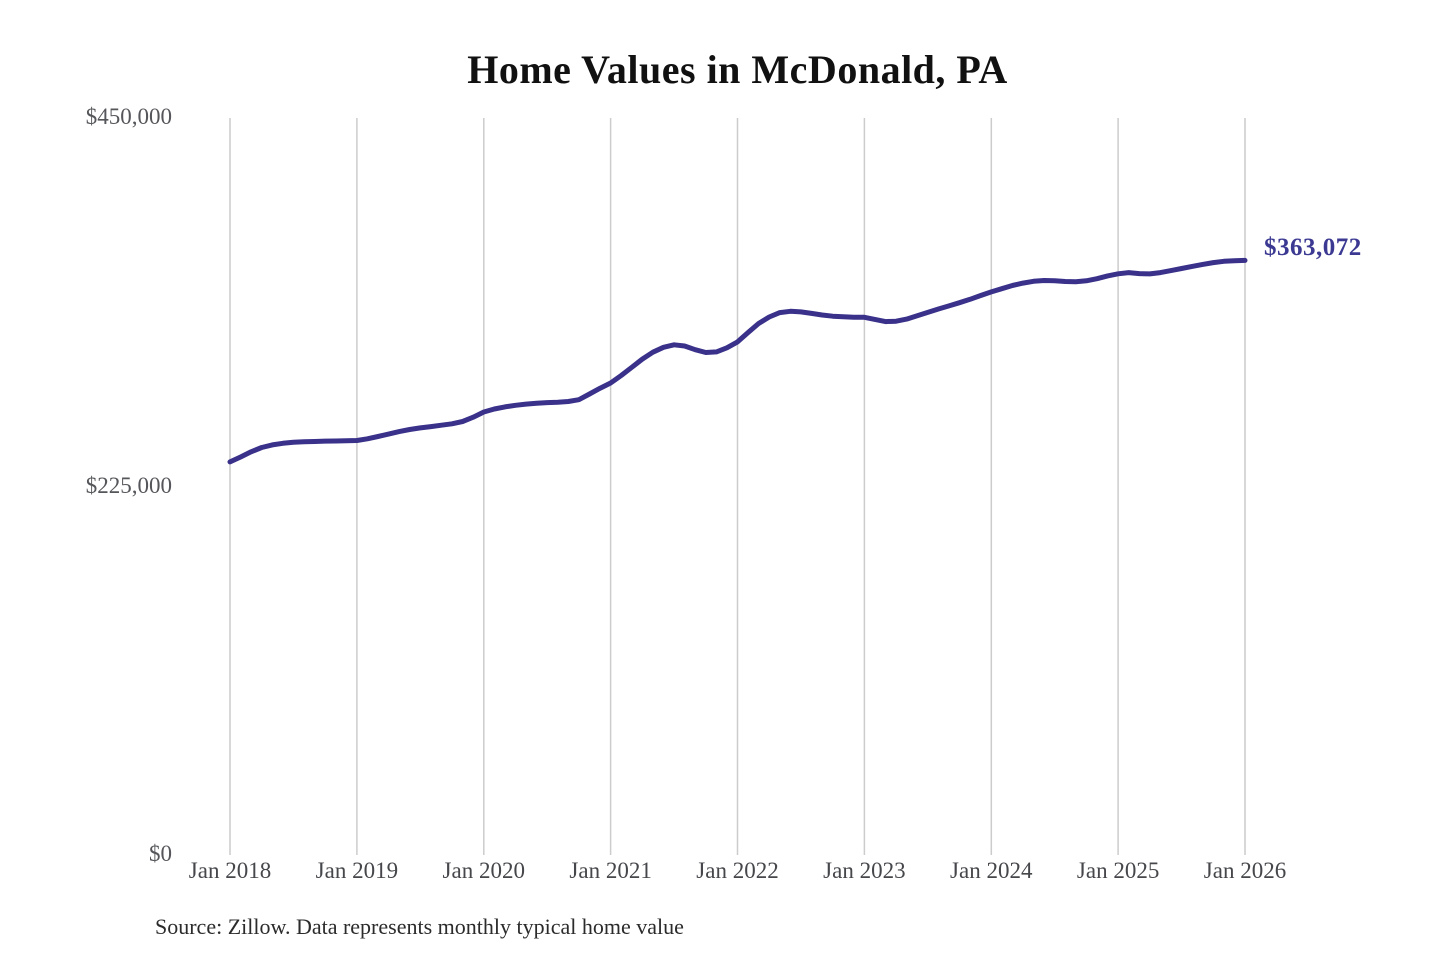  Describe the element at coordinates (160, 853) in the screenshot. I see `y-tick-label: $0` at that location.